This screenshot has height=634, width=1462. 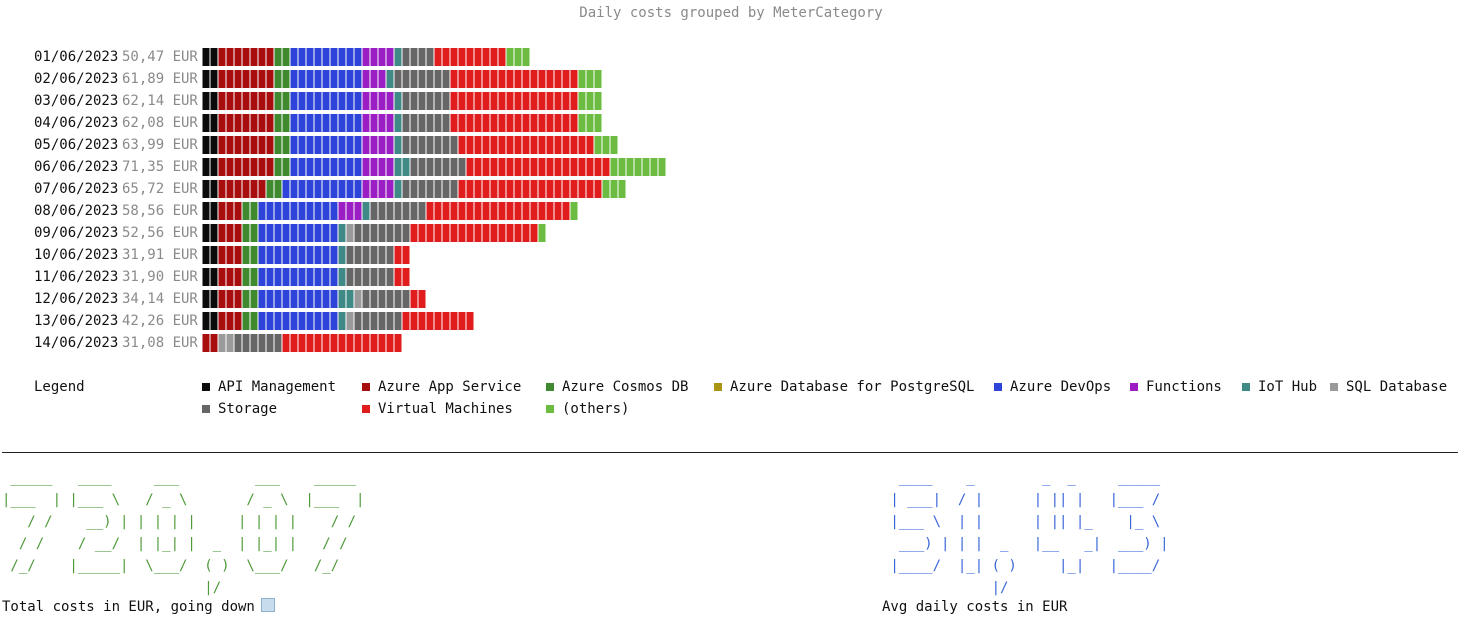 I want to click on legend-item: IoT Hub, so click(x=1279, y=387).